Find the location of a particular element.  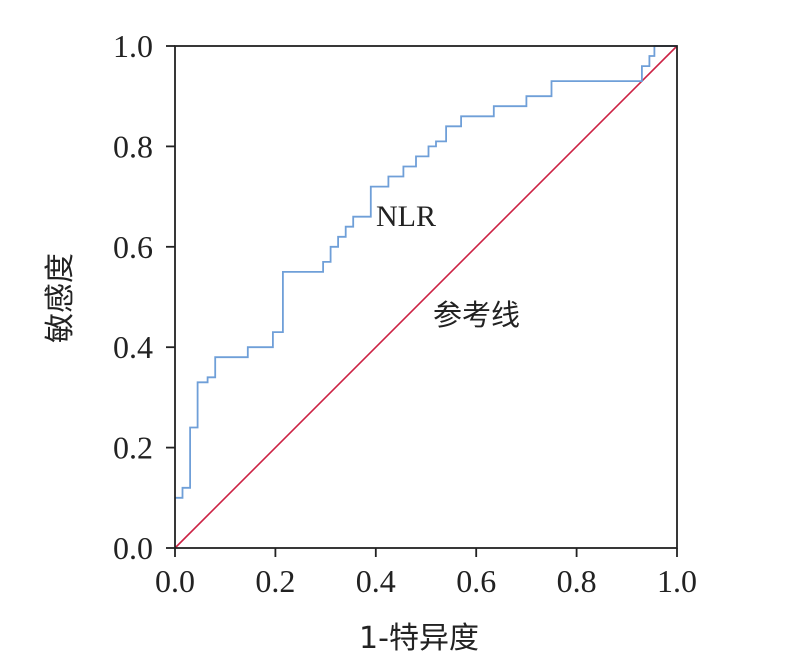

y-axis-title: 敏感度 is located at coordinates (60, 298).